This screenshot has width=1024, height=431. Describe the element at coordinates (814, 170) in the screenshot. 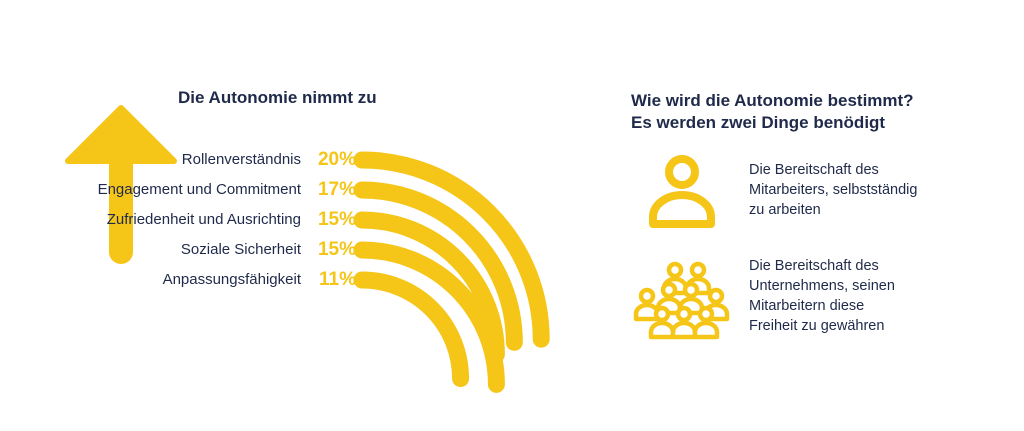

I see `person-description-line-1: Die Bereitschaft des` at that location.